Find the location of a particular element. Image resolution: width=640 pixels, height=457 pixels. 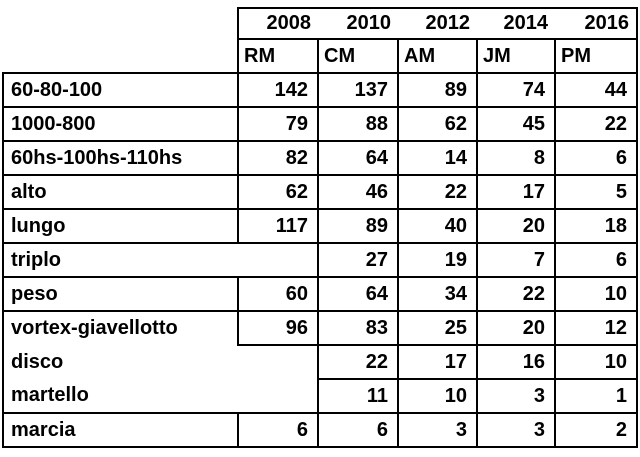

year-header: 2008 is located at coordinates (277, 23).